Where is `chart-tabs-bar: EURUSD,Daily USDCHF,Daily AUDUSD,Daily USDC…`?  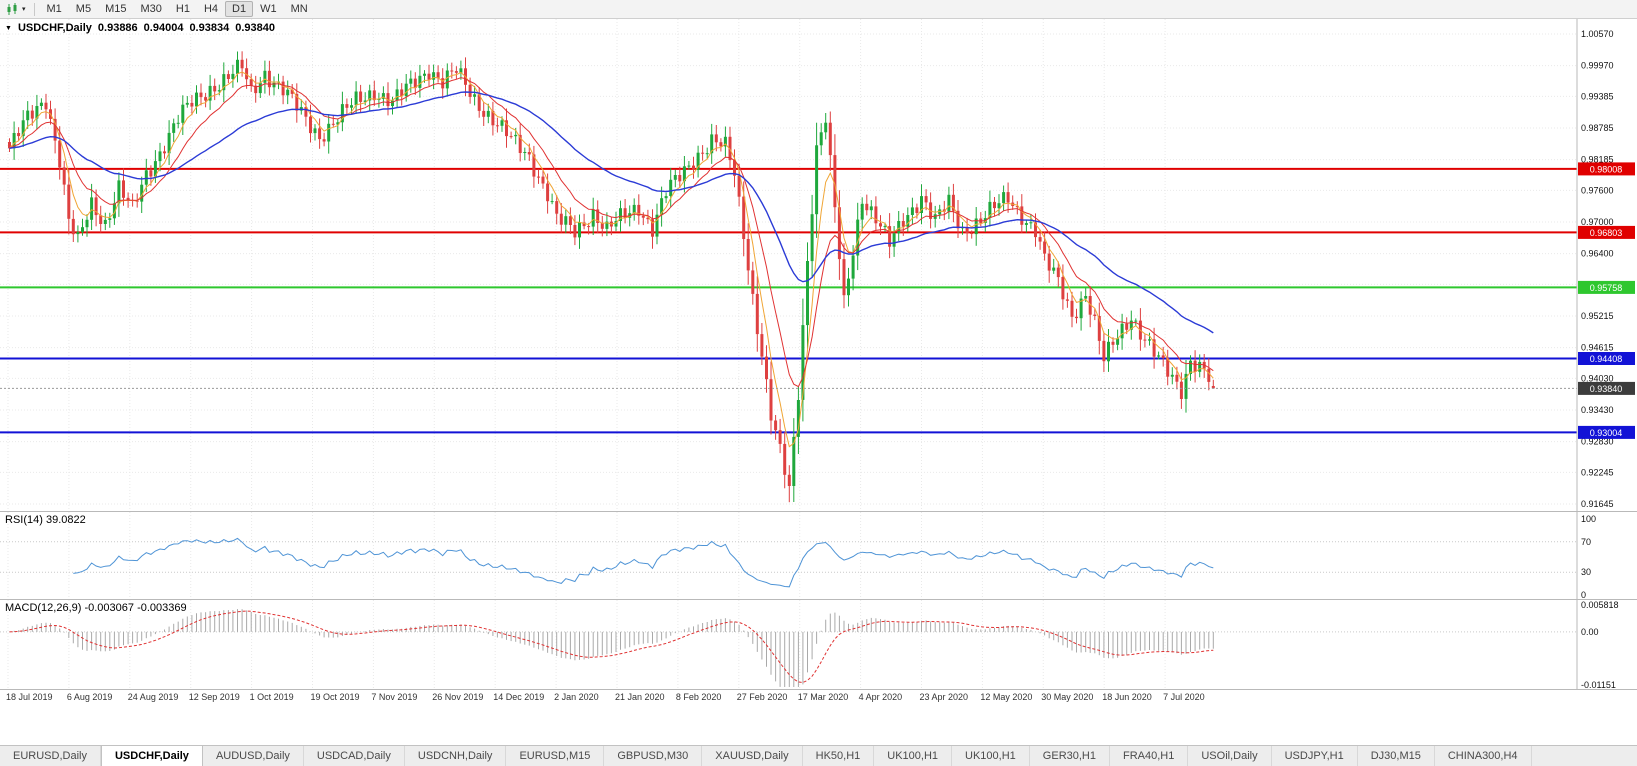
chart-tabs-bar: EURUSD,Daily USDCHF,Daily AUDUSD,Daily USDC… is located at coordinates (818, 755).